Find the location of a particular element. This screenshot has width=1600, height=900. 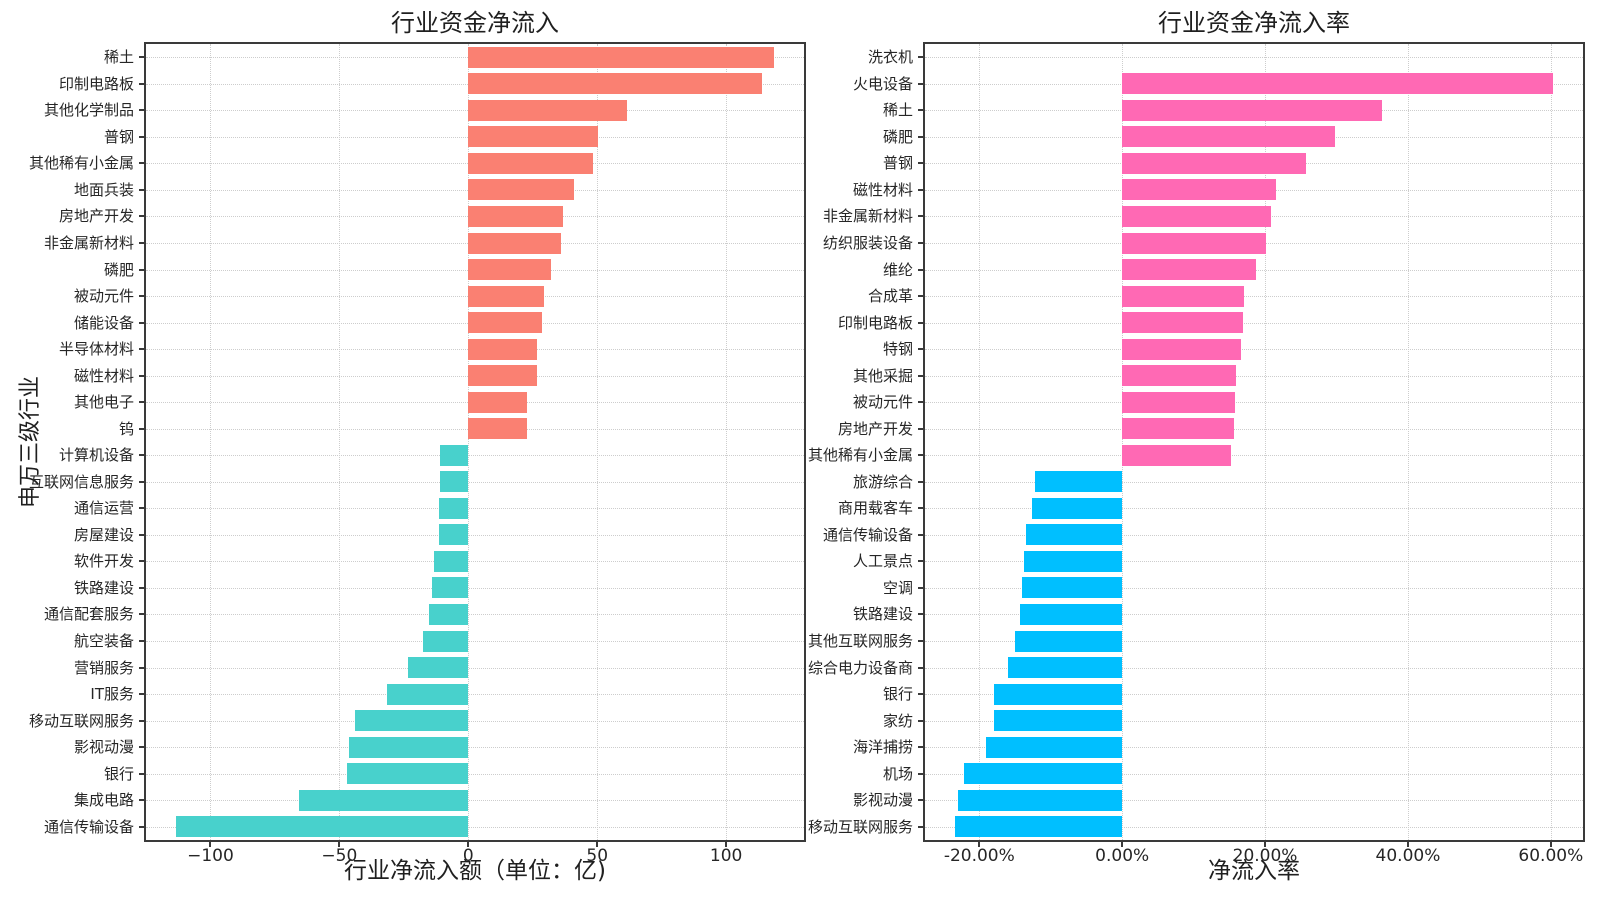

x-tick-label: 100 is located at coordinates (726, 856).